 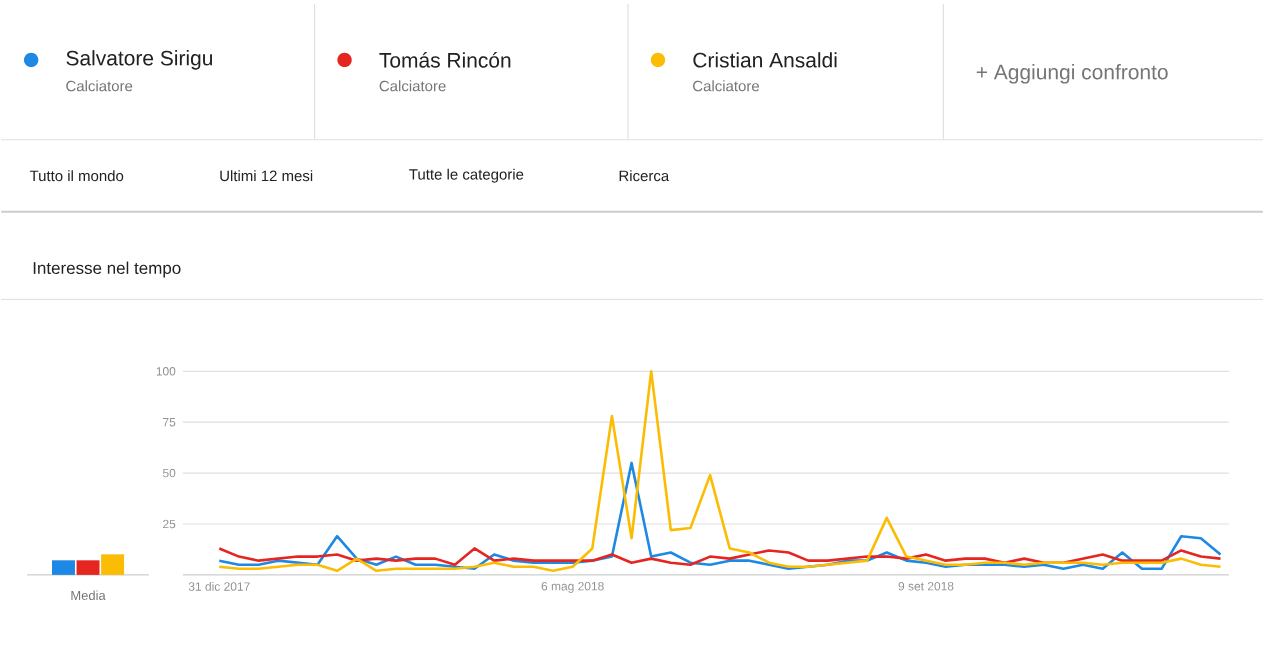 I want to click on text: + Aggiungi confronto, so click(x=1072, y=73).